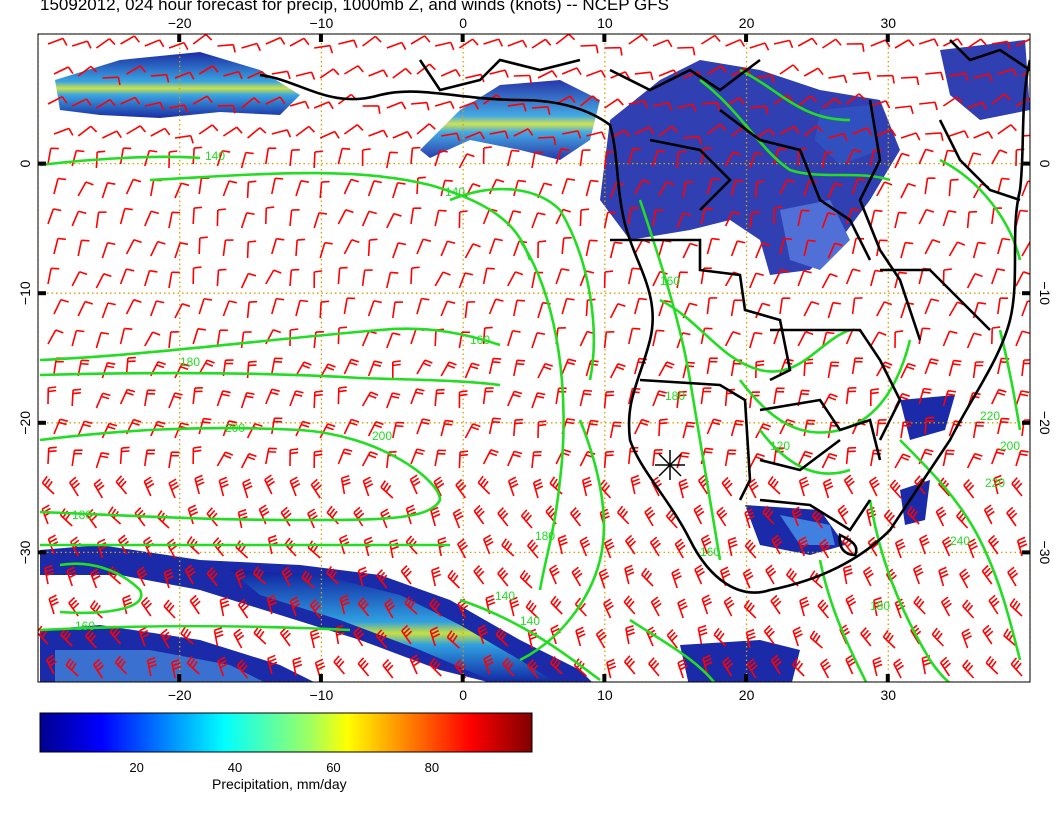 The image size is (1056, 816). What do you see at coordinates (880, 606) in the screenshot?
I see `contour-label: 180` at bounding box center [880, 606].